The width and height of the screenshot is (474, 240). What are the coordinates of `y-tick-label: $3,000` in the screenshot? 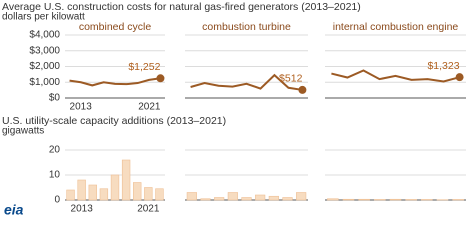 It's located at (44, 50).